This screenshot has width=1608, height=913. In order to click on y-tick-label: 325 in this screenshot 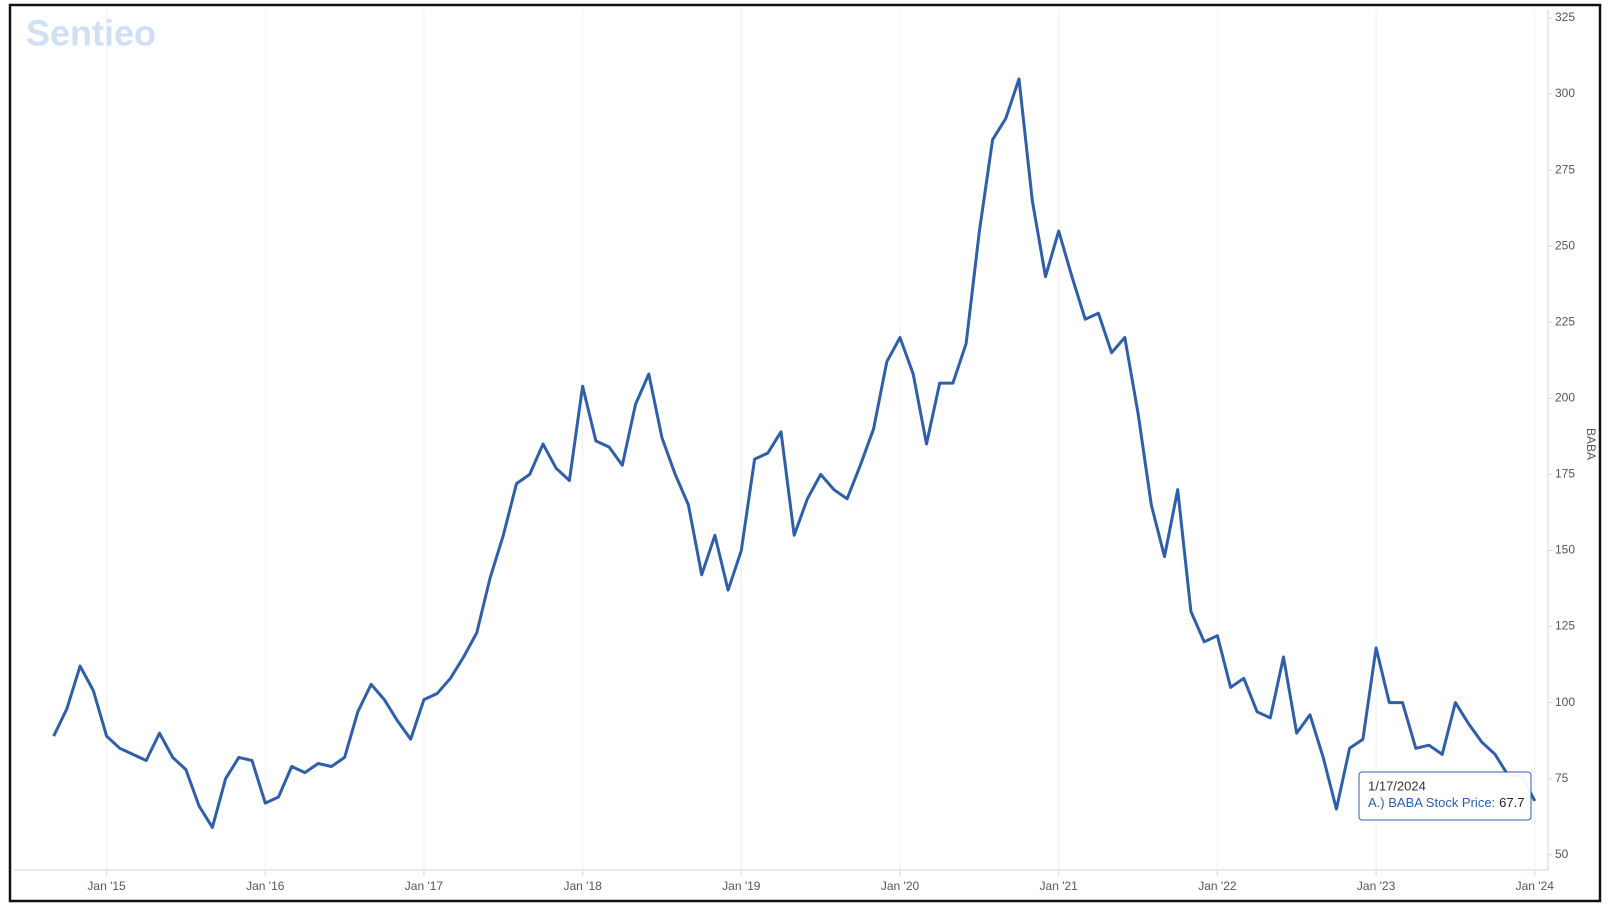, I will do `click(1565, 17)`.